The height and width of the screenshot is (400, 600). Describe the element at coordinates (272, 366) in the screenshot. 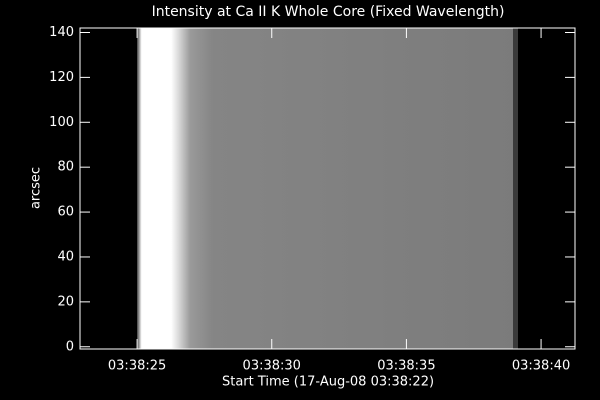

I see `x-tick-label: 03:38:30` at that location.